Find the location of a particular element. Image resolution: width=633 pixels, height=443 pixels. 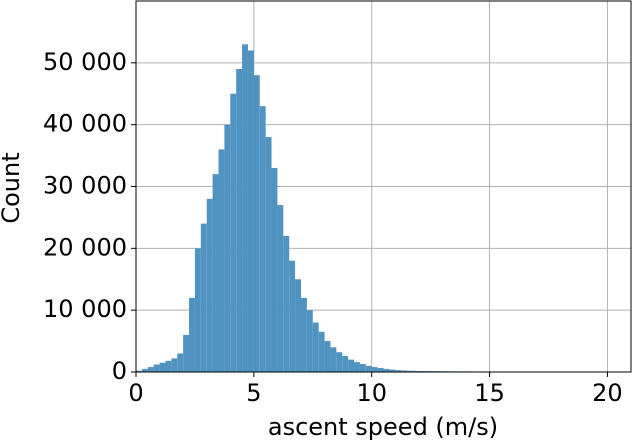

x-tick-label: 20 is located at coordinates (607, 393).